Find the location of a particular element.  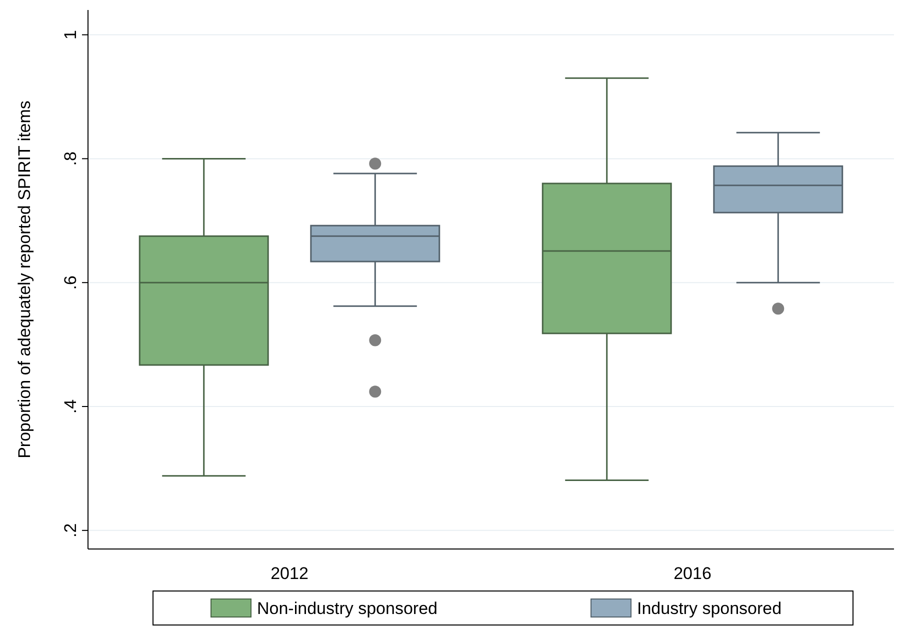

y-tick-label: 1 is located at coordinates (70, 35).